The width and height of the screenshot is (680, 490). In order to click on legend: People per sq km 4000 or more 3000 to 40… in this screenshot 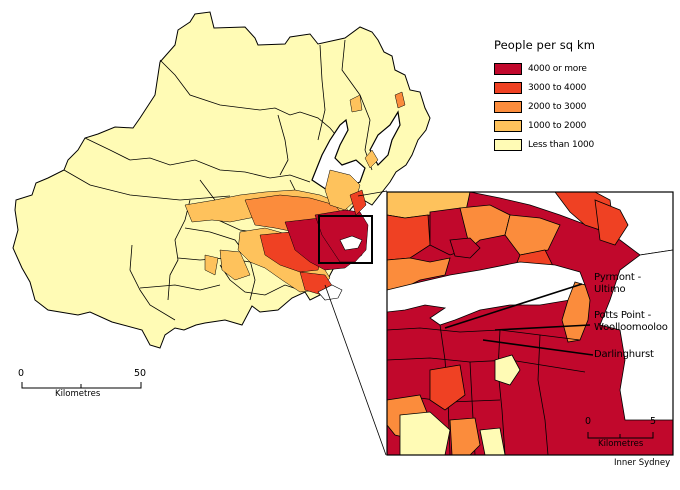, I will do `click(584, 96)`.